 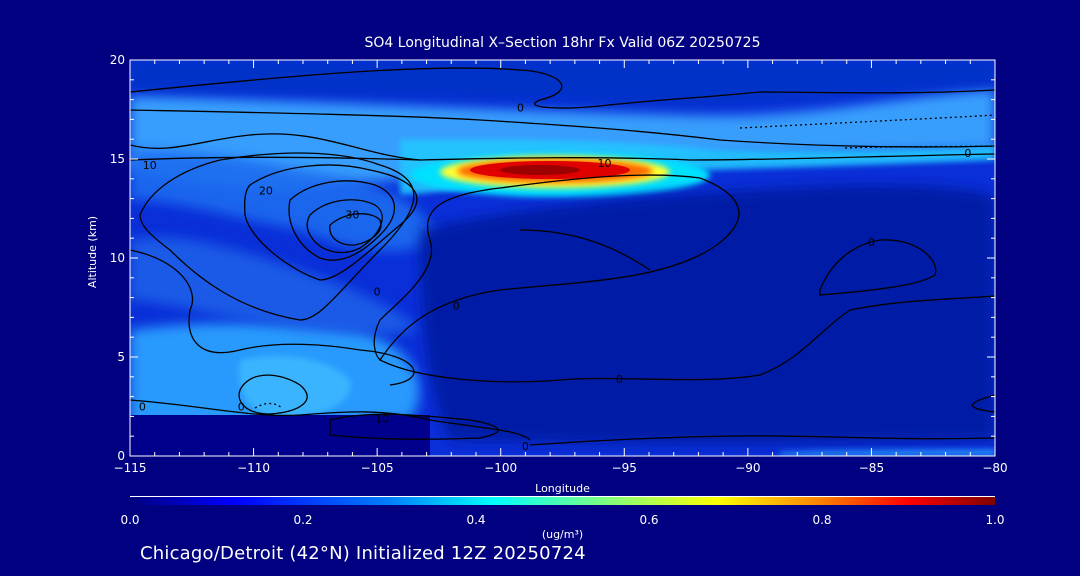 I want to click on colorbar-tick-label: 0.6, so click(x=648, y=520).